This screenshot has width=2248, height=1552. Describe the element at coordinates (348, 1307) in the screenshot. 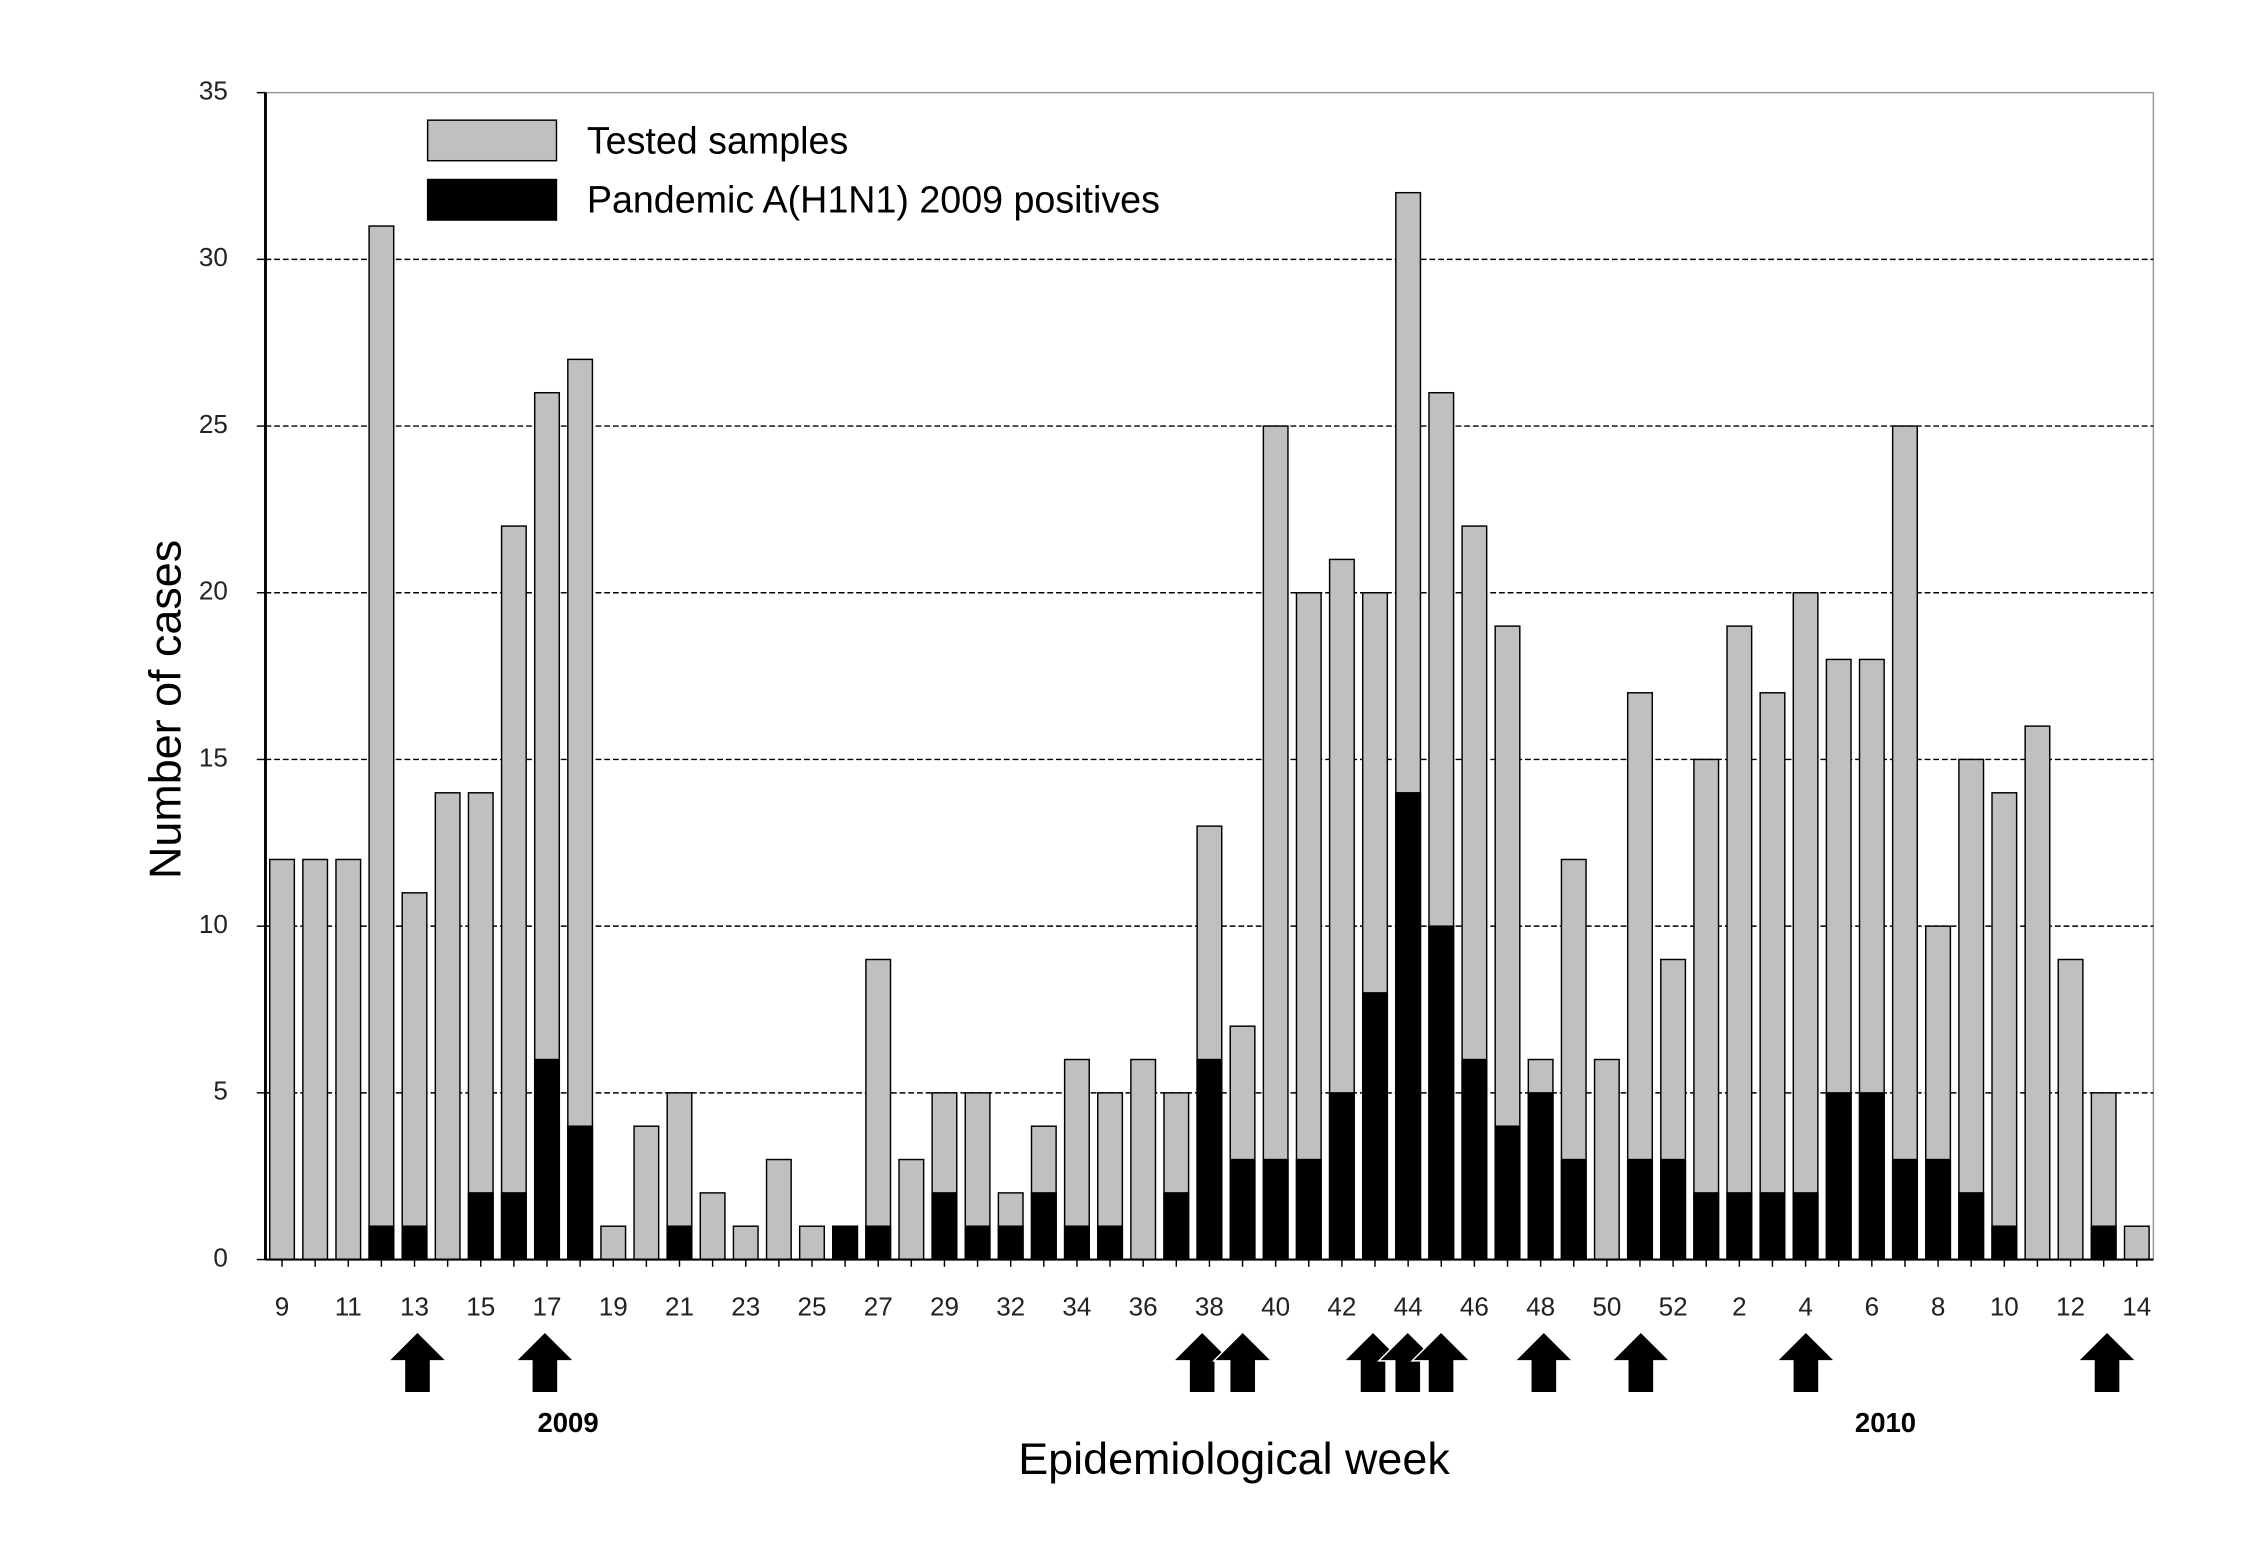

I see `x-tick-label: 11` at that location.